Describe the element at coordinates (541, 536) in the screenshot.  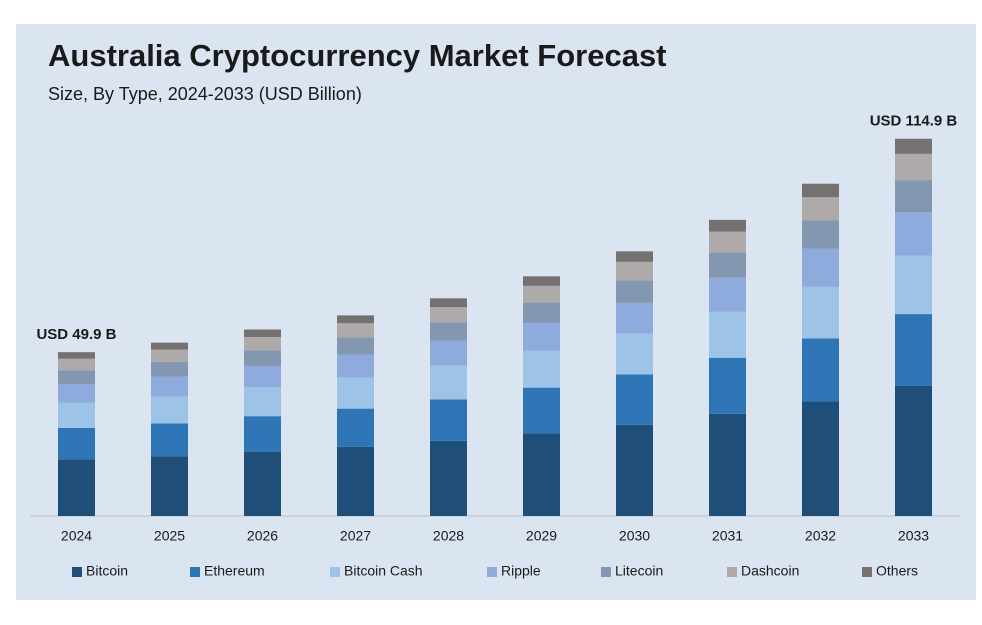
I see `x-tick-label: 2029` at that location.